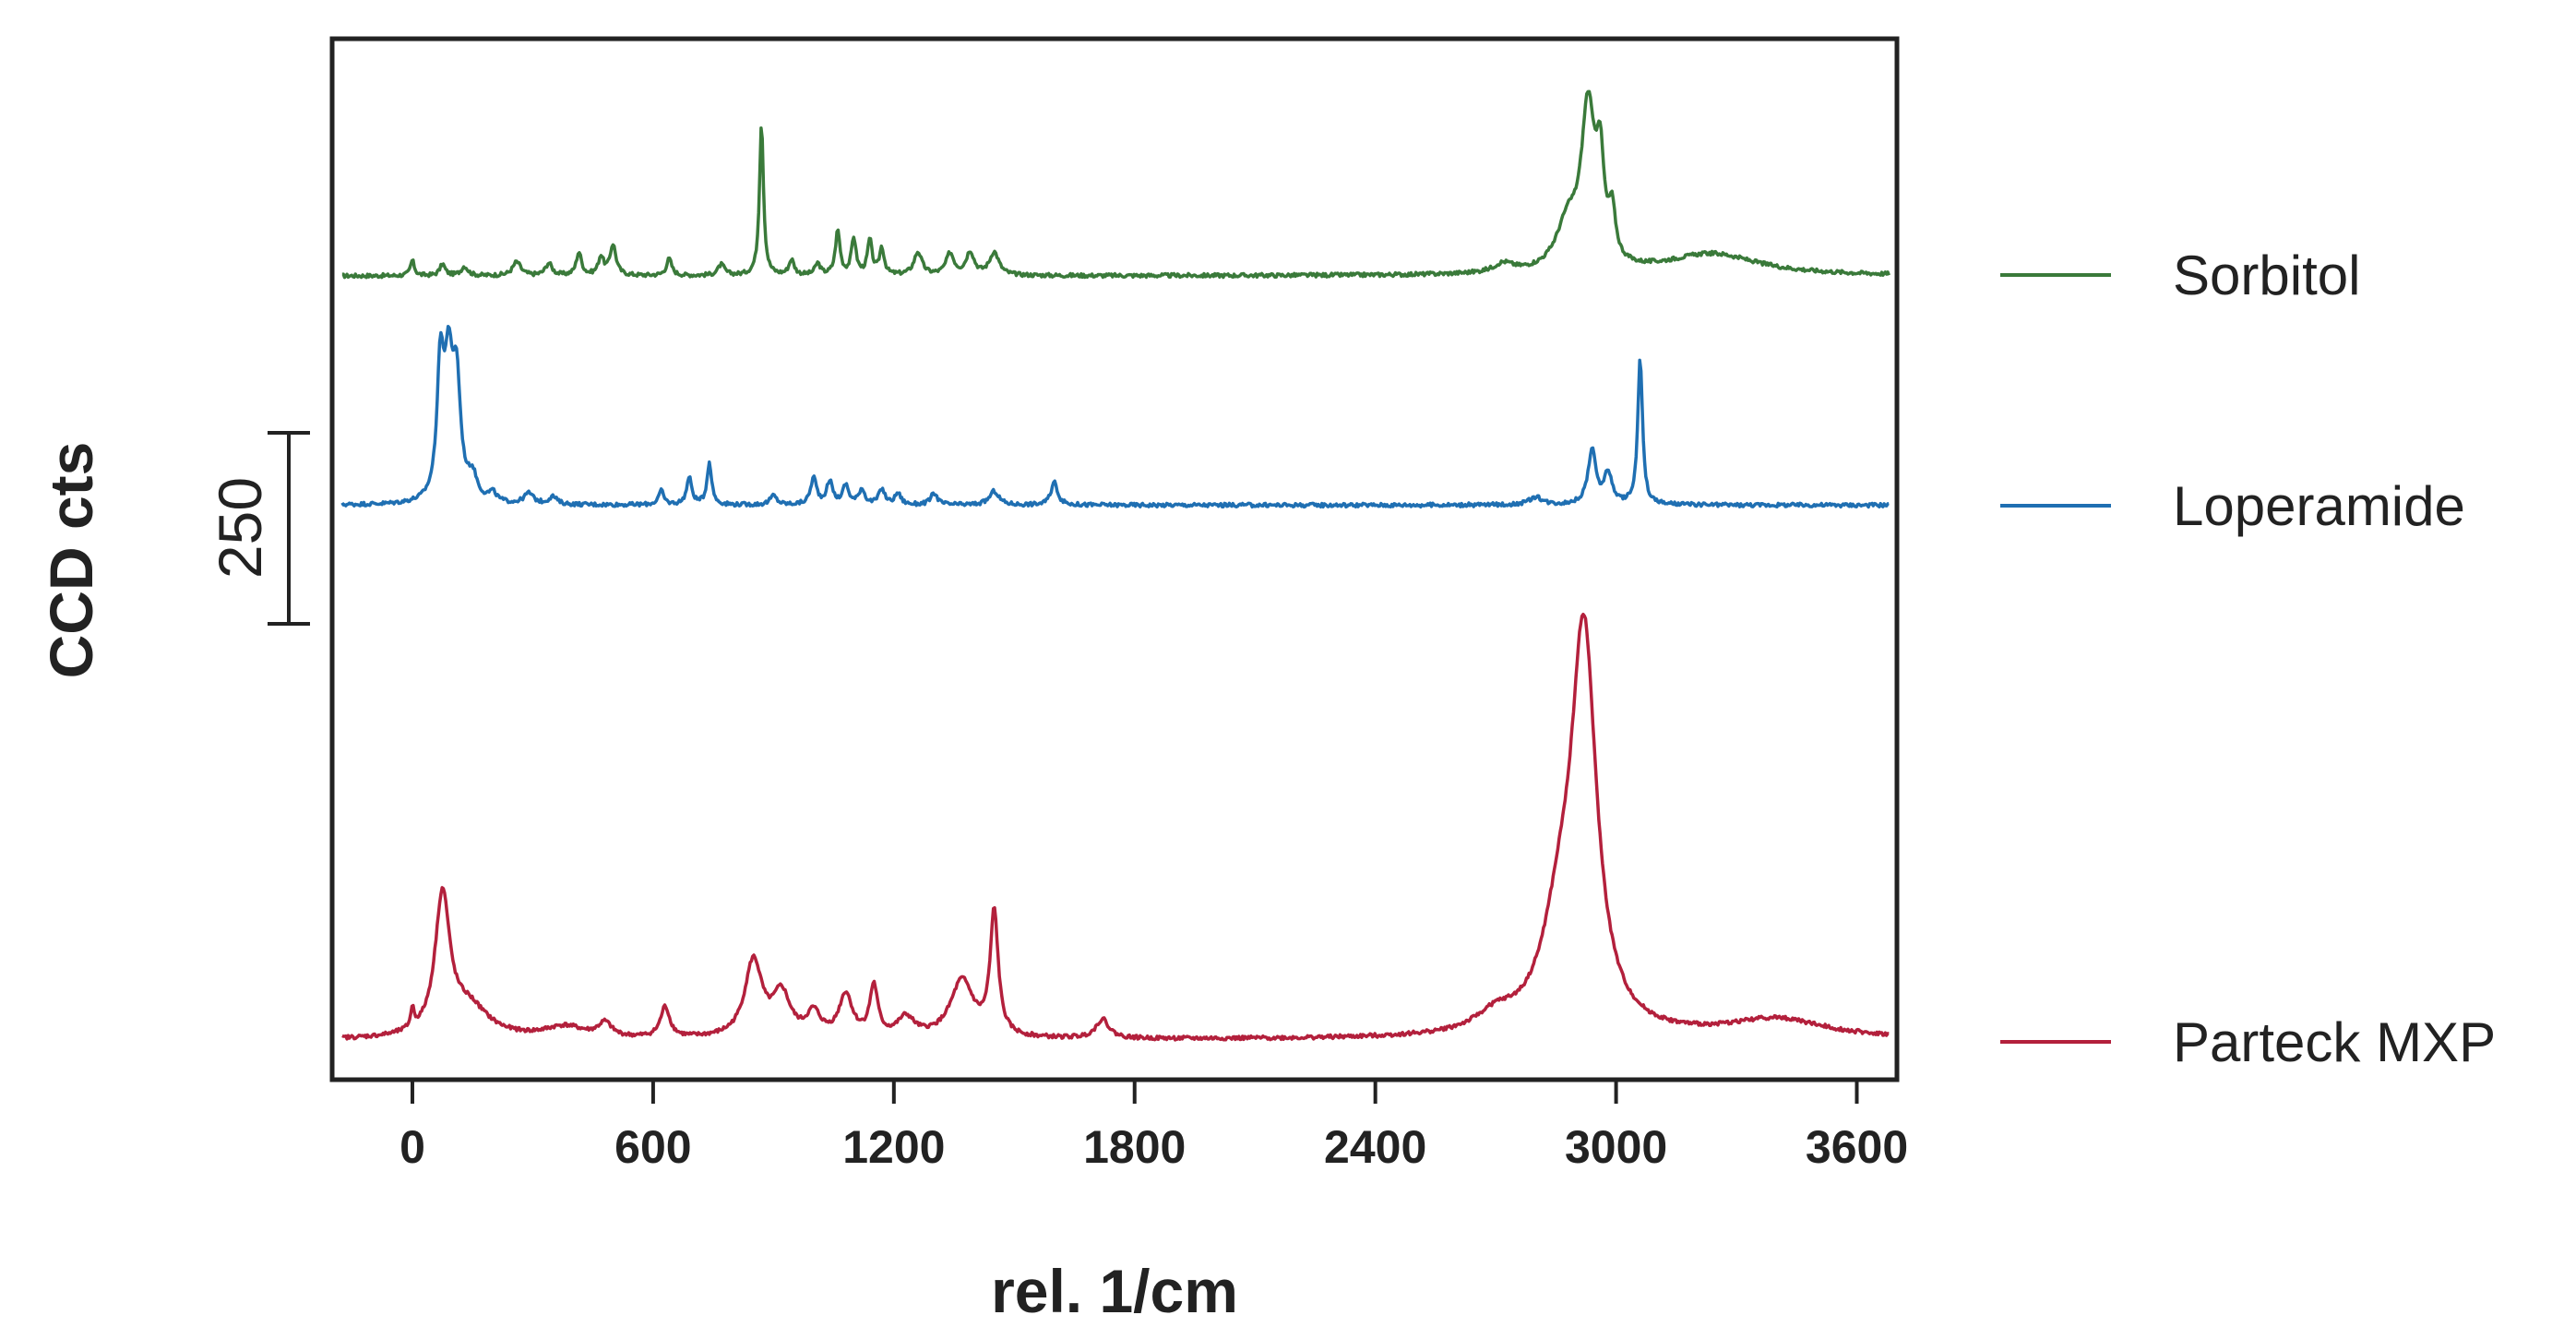 The width and height of the screenshot is (2576, 1339). What do you see at coordinates (240, 528) in the screenshot?
I see `scale-bar-label: 250` at bounding box center [240, 528].